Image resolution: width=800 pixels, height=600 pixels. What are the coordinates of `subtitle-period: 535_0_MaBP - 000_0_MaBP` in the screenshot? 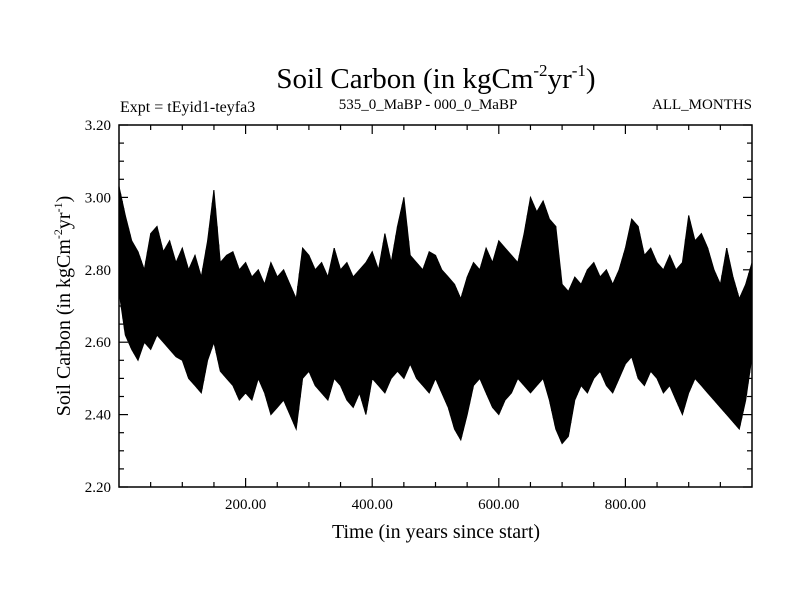 It's located at (428, 105).